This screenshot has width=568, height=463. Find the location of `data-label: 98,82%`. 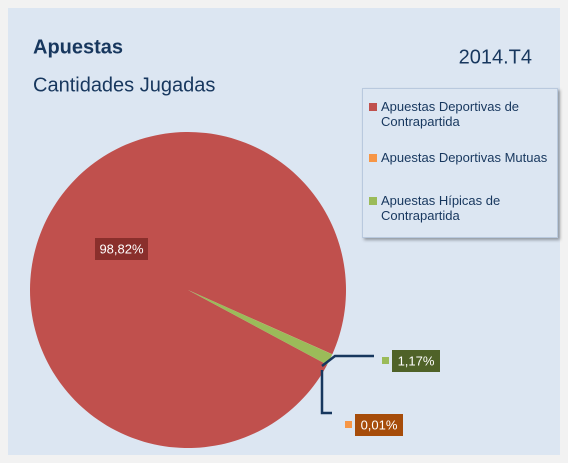

data-label: 98,82% is located at coordinates (121, 248).